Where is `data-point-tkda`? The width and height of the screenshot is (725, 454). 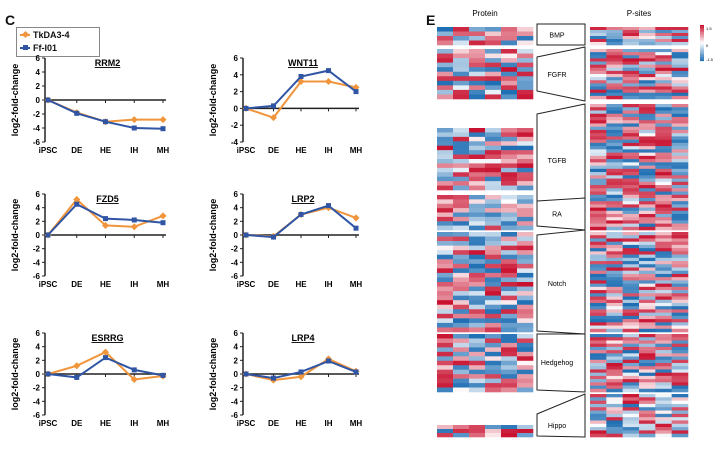 data-point-tkda is located at coordinates (134, 379).